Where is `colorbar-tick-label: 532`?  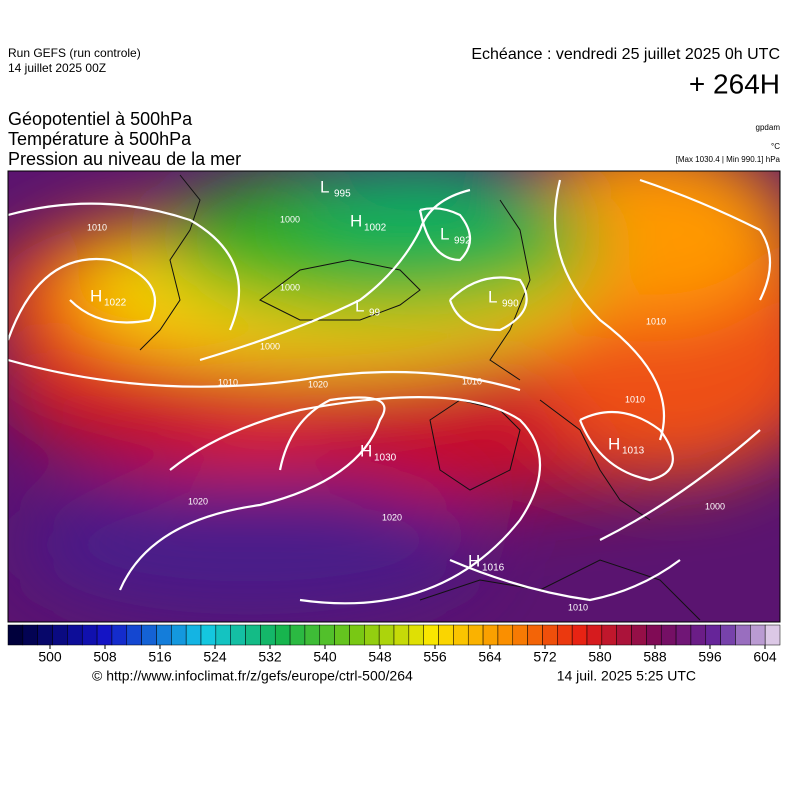
colorbar-tick-label: 532 is located at coordinates (270, 657).